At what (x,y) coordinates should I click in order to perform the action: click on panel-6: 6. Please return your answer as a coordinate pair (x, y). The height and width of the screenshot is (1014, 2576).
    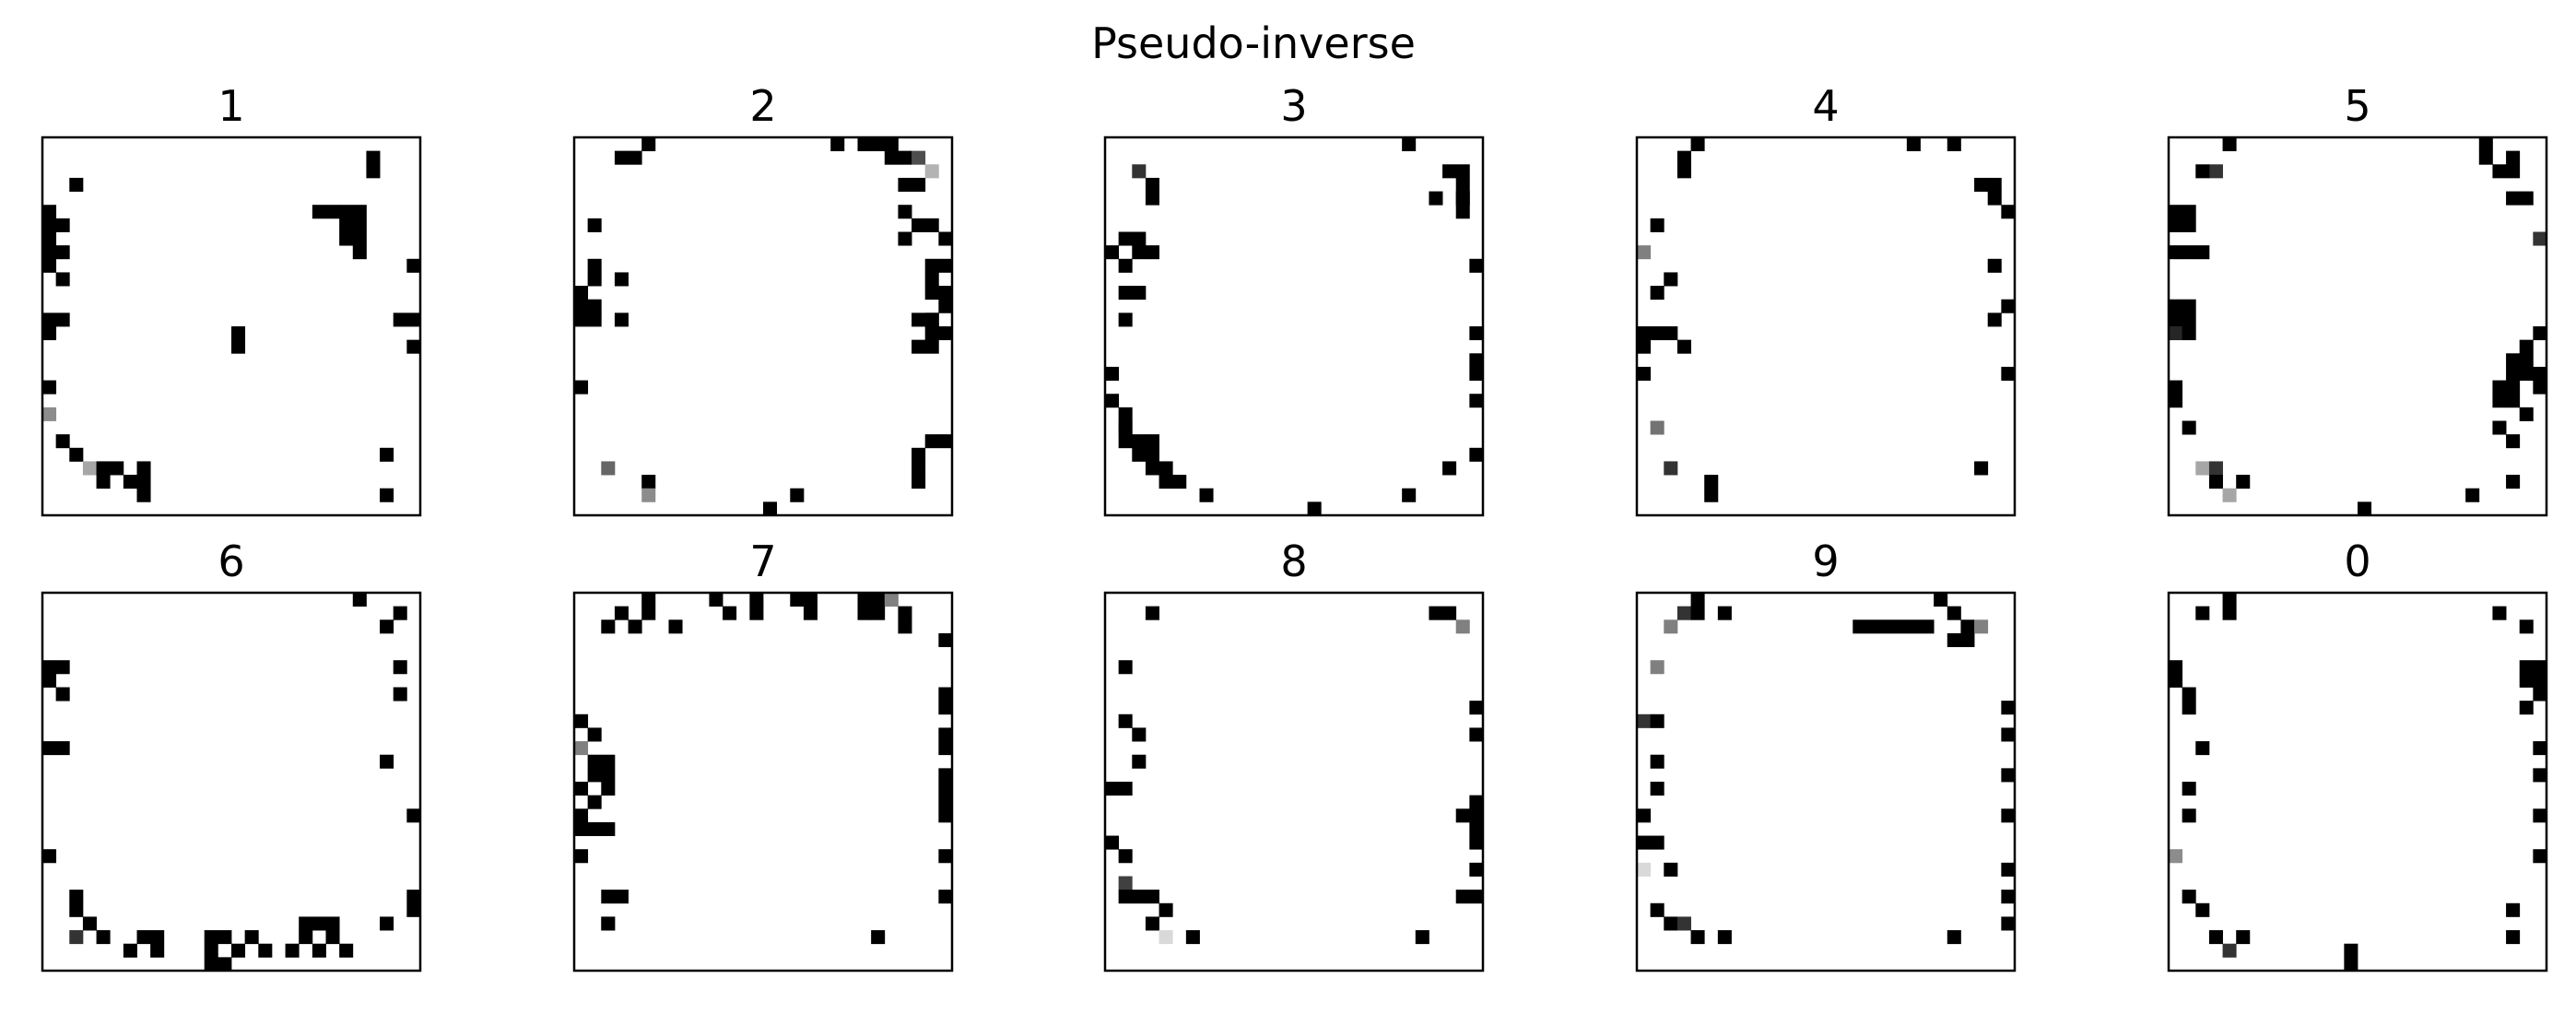
    Looking at the image, I should click on (231, 754).